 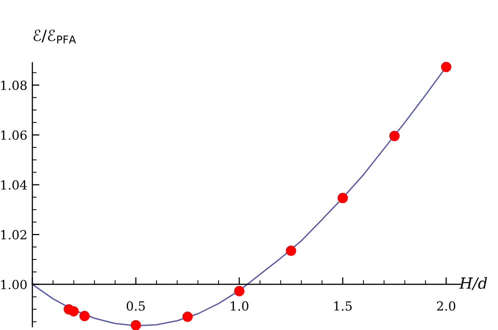 I want to click on y-tick-label: 1.04, so click(x=14, y=185).